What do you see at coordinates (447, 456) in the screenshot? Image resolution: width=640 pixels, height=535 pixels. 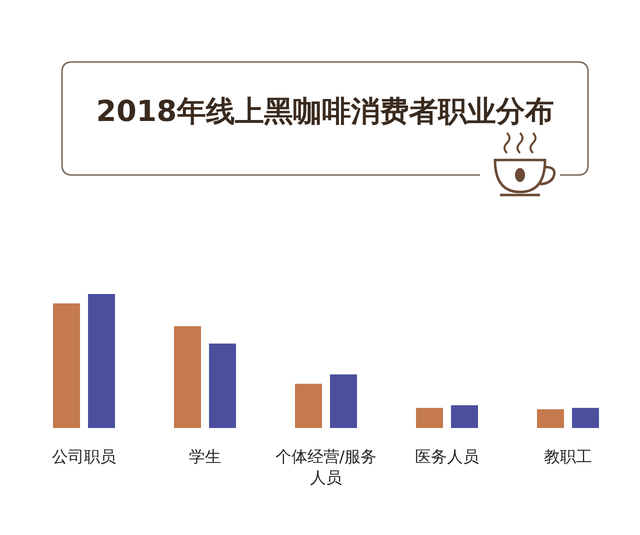 I see `x-tick-label: 医务人员` at bounding box center [447, 456].